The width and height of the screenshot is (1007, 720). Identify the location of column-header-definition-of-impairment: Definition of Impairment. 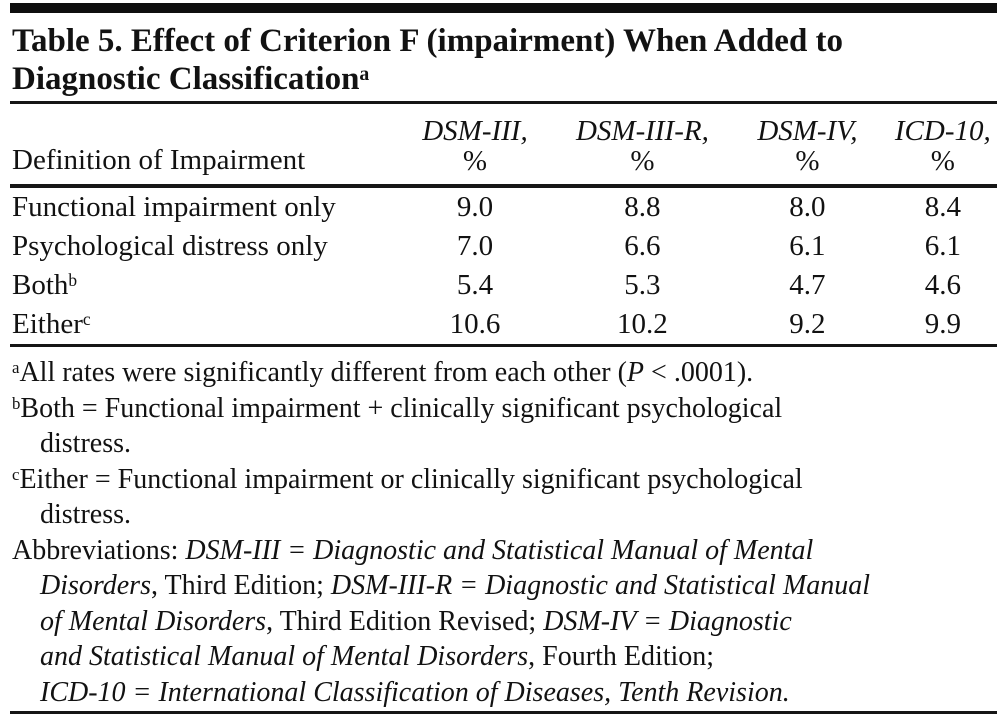
(159, 160).